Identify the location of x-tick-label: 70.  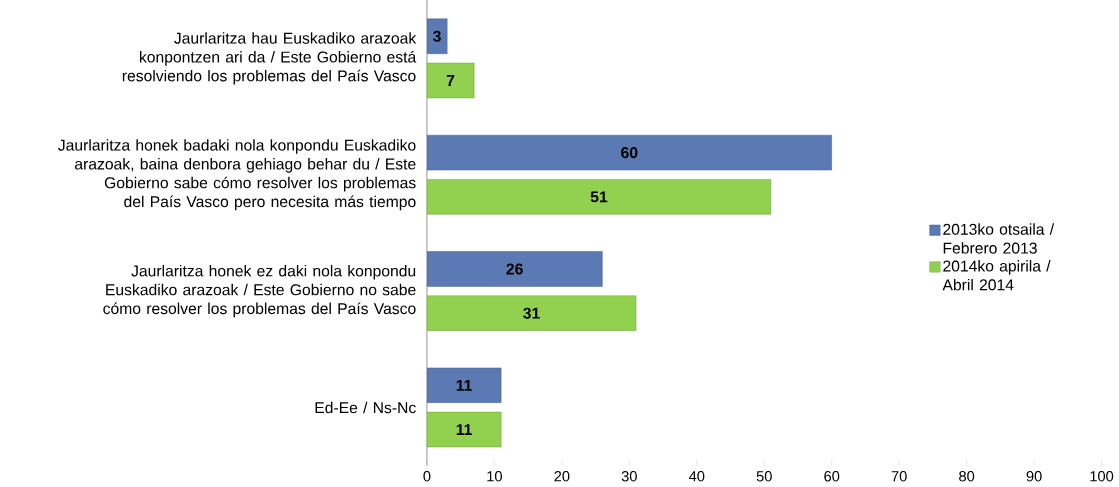
(899, 476).